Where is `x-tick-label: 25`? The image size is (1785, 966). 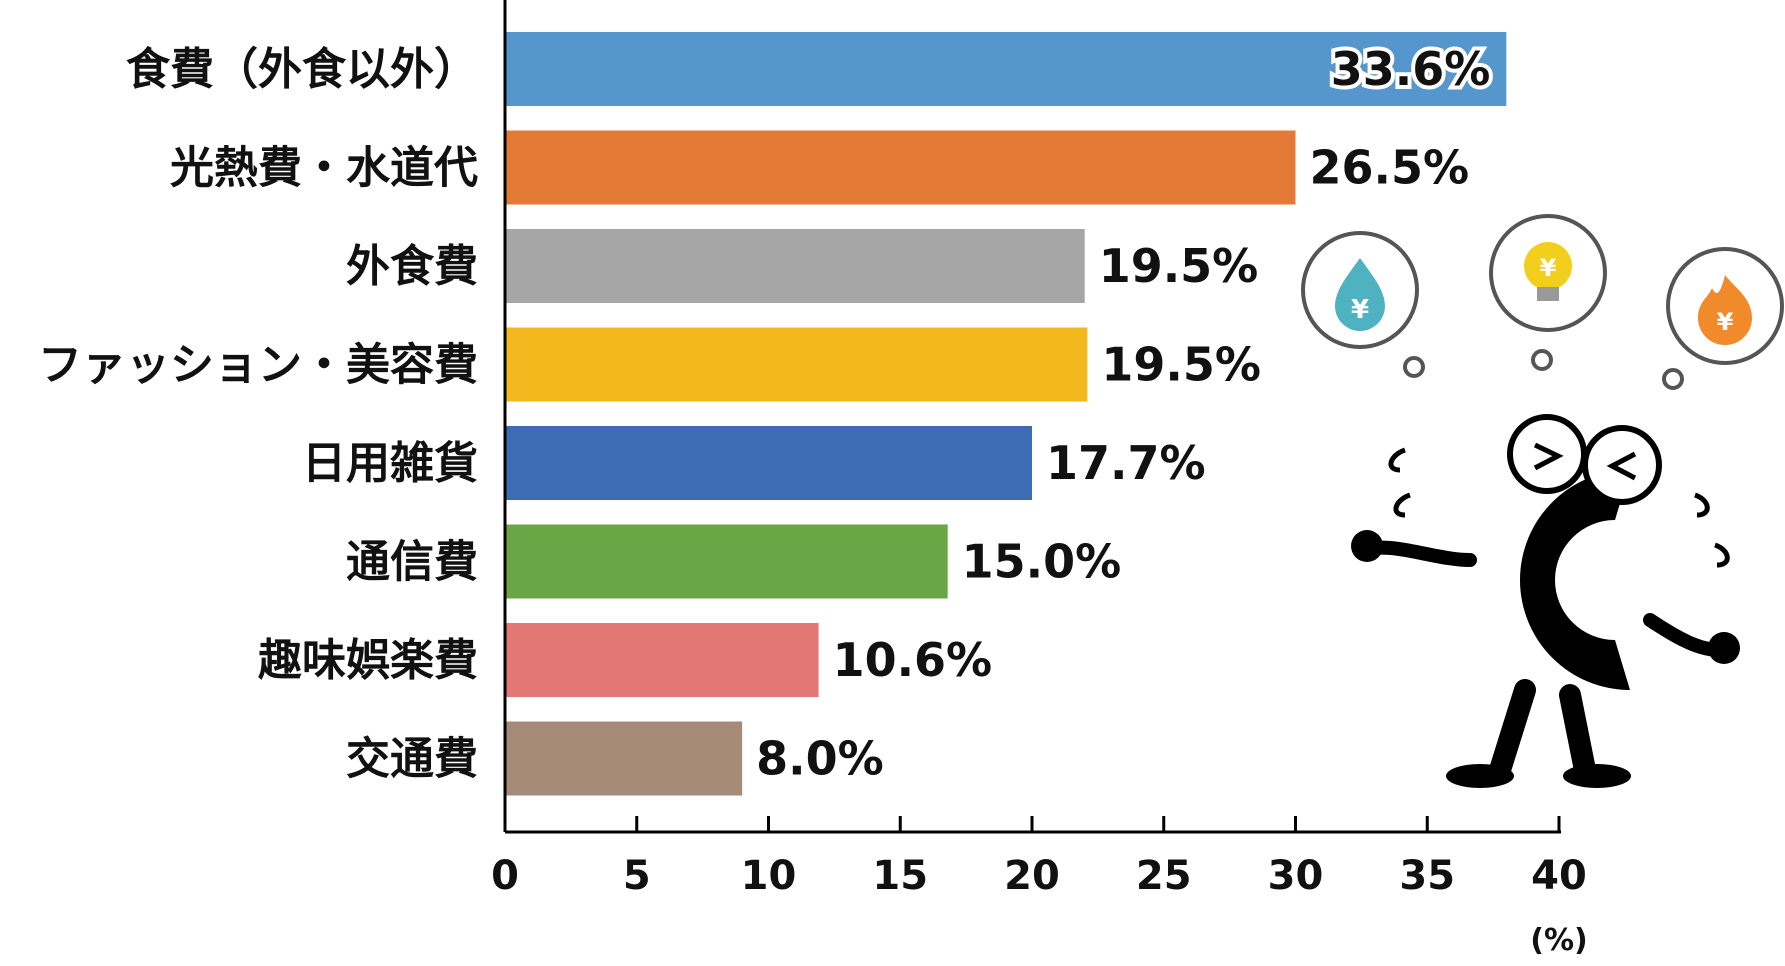 x-tick-label: 25 is located at coordinates (1164, 876).